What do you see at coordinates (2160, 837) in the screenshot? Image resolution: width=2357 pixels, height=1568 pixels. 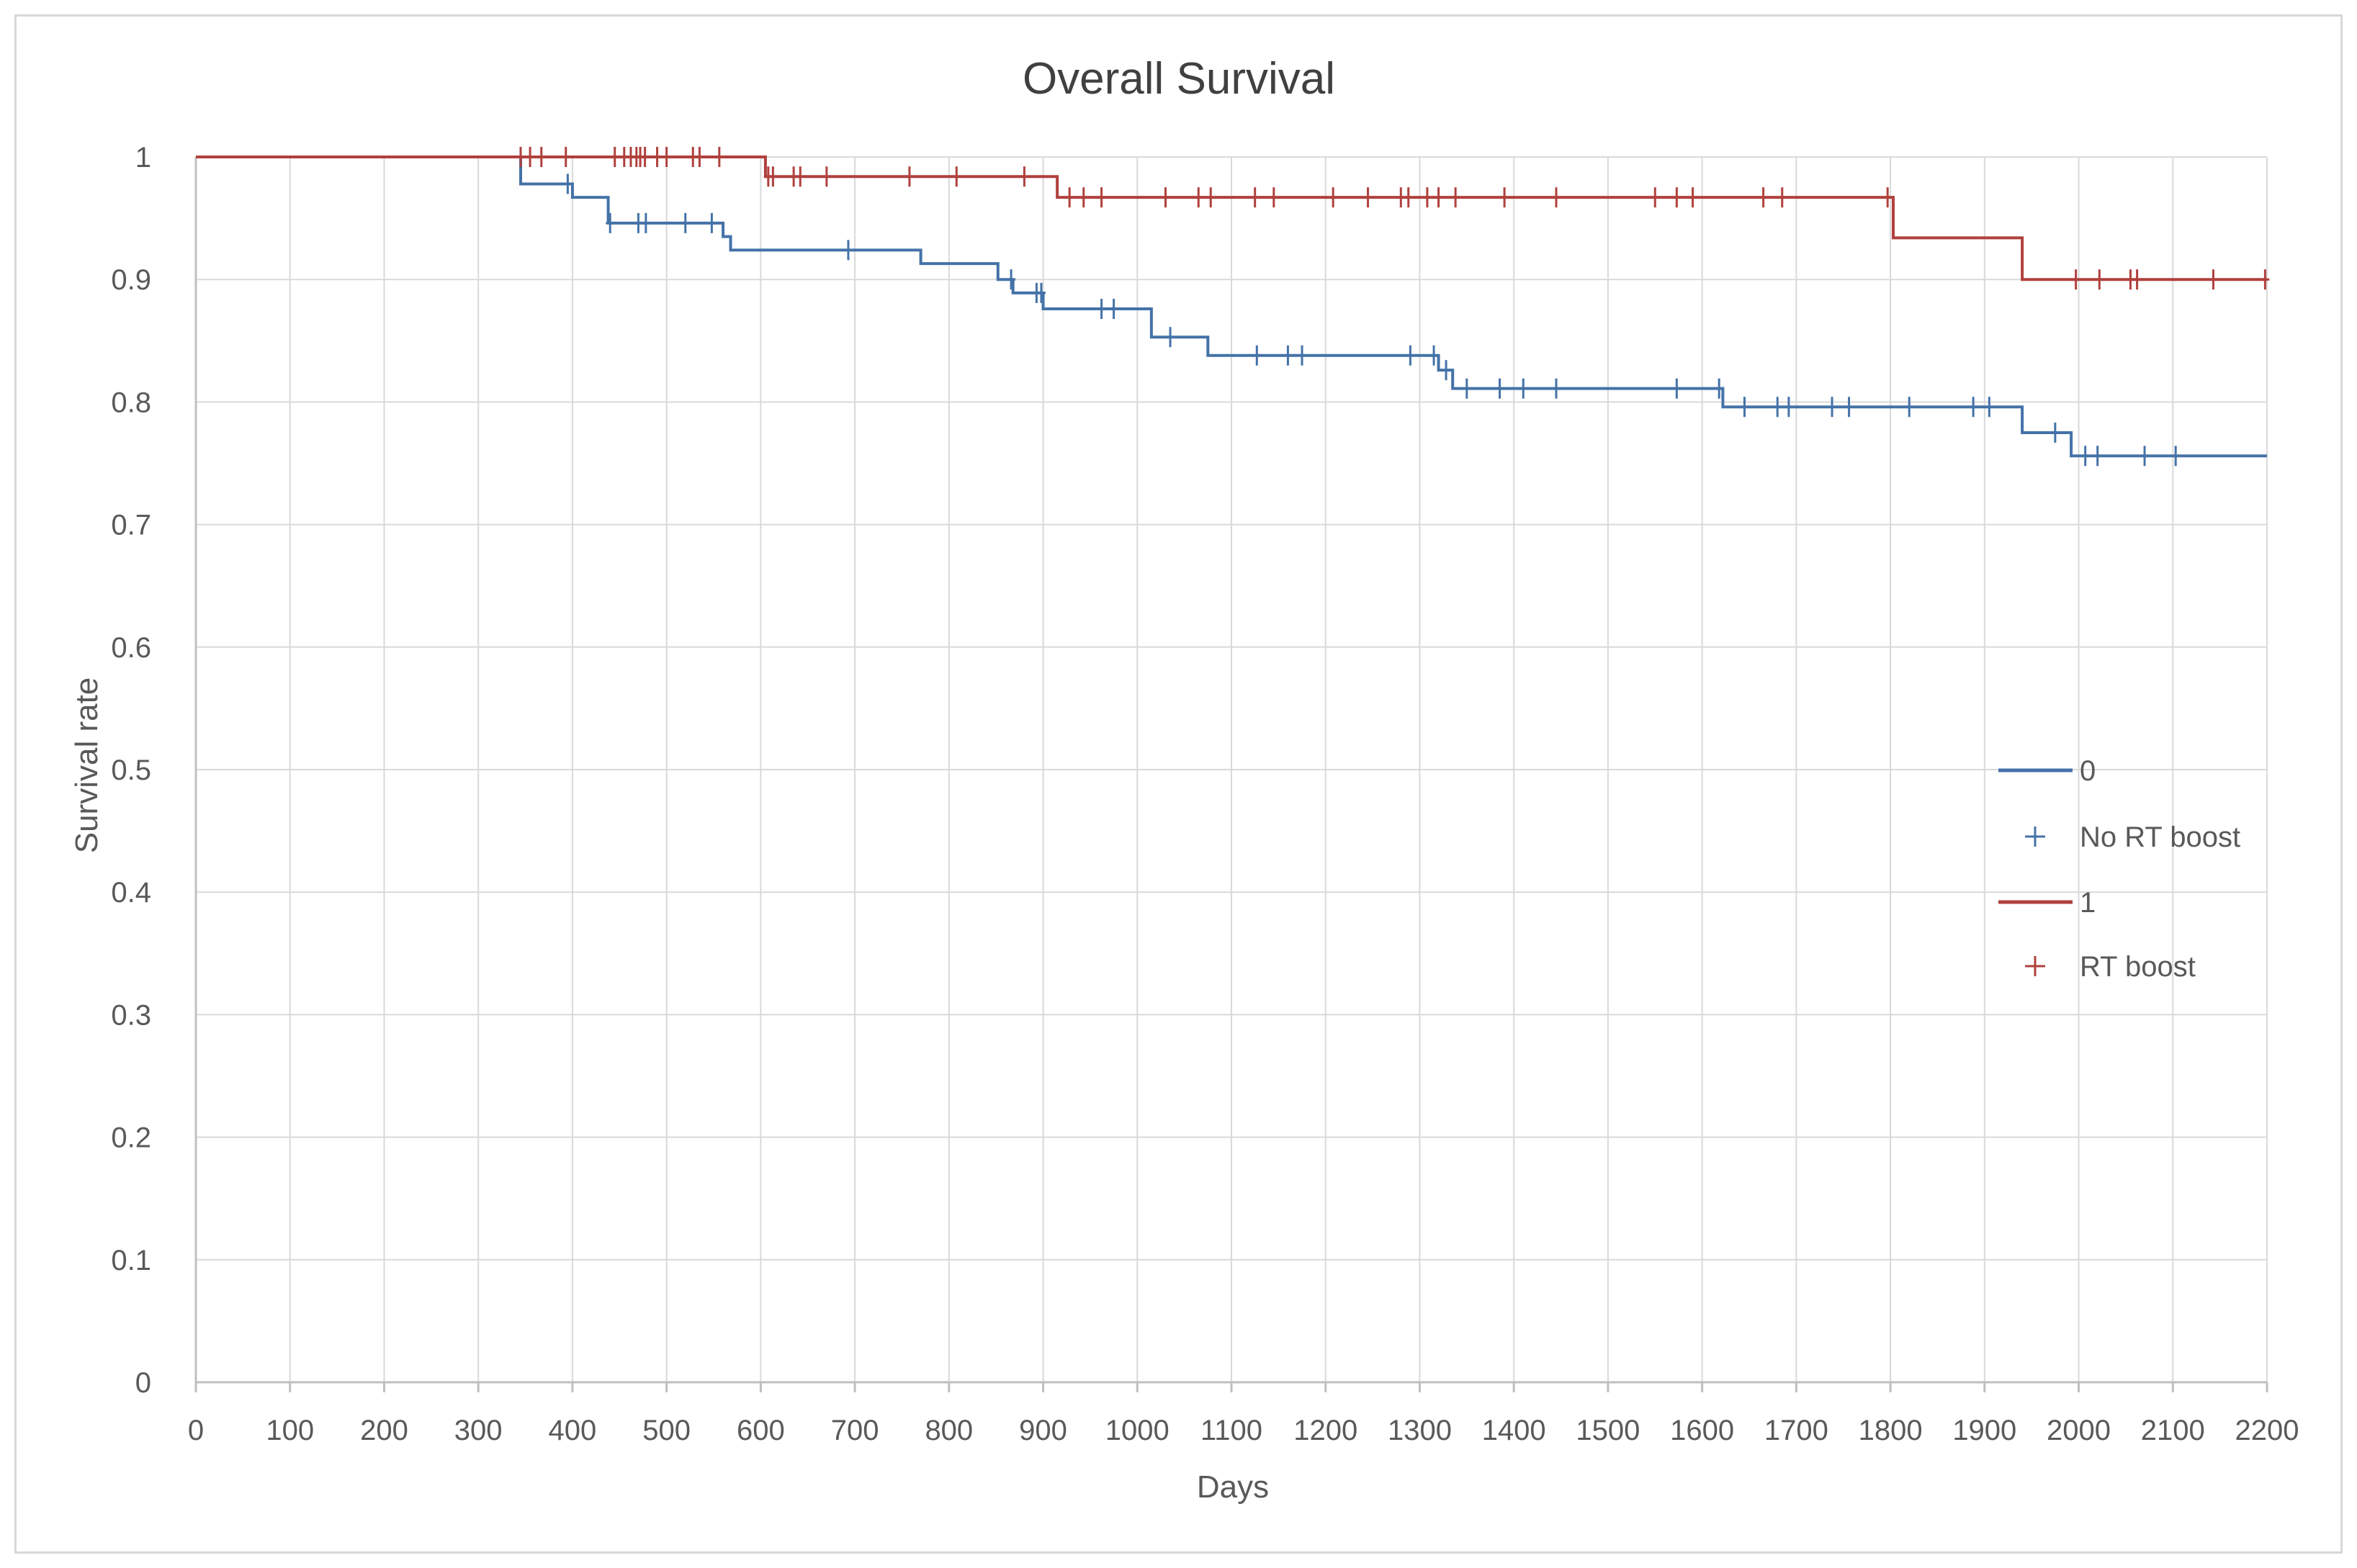 I see `legend-censor-label-0: No RT boost` at bounding box center [2160, 837].